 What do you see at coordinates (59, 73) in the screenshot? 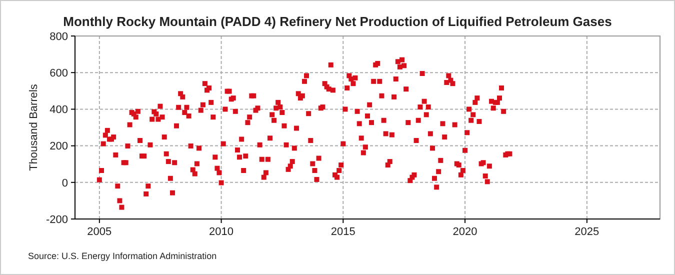
I see `y-tick-label: 600` at bounding box center [59, 73].